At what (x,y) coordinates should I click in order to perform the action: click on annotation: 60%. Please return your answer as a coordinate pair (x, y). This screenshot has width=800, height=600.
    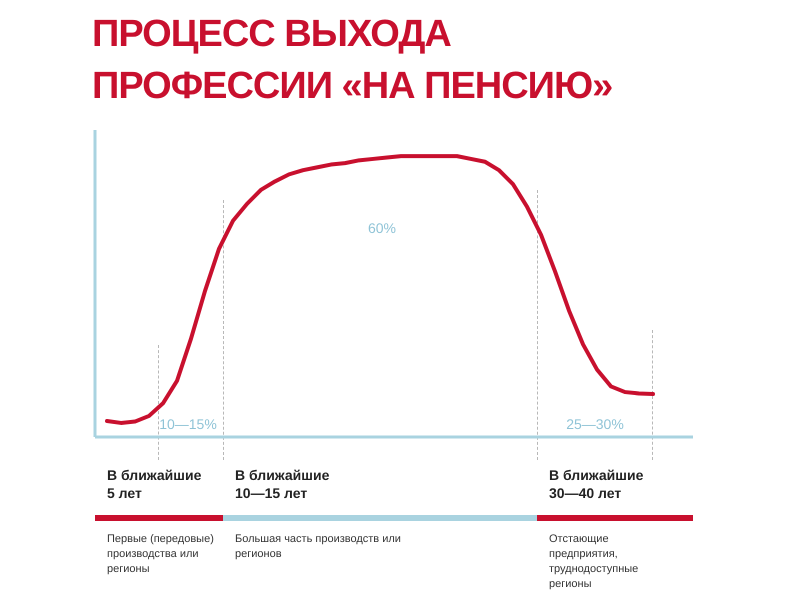
    Looking at the image, I should click on (382, 228).